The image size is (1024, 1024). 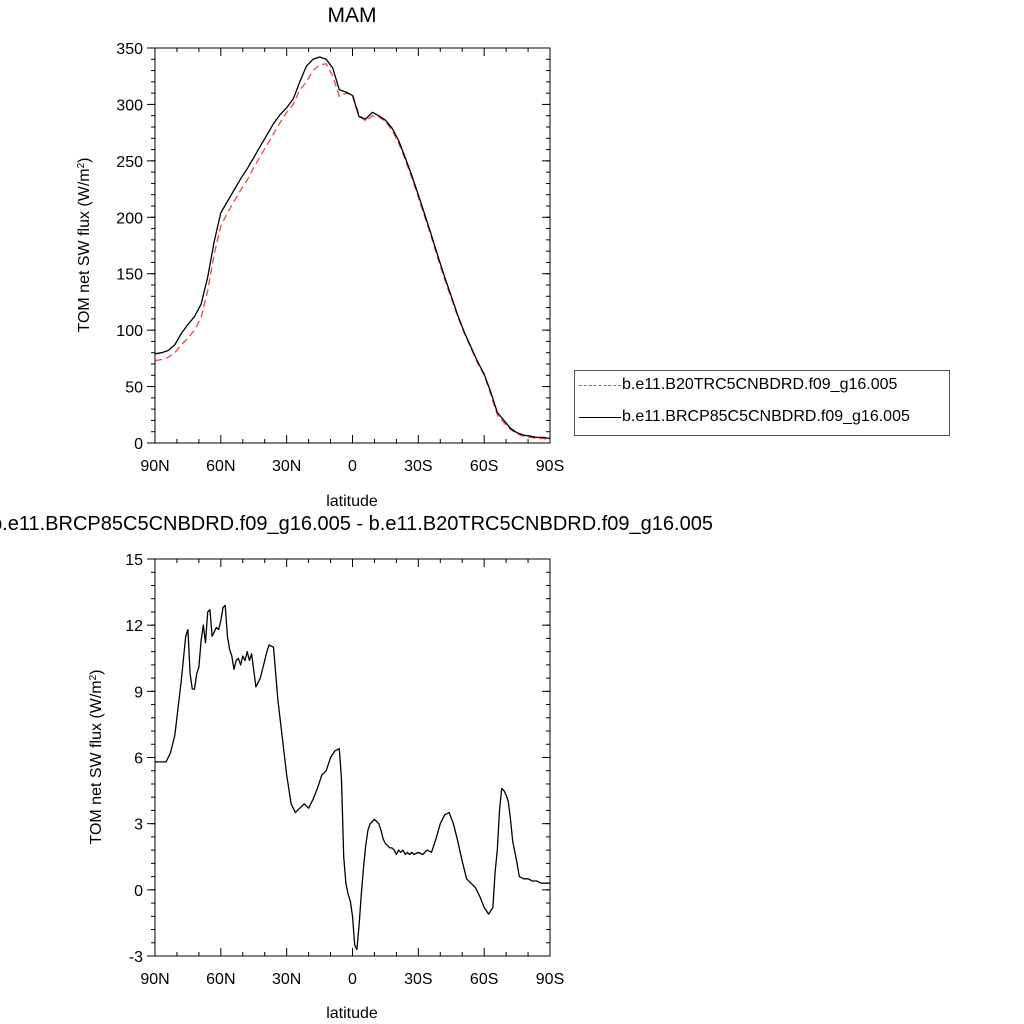 What do you see at coordinates (766, 416) in the screenshot?
I see `legend-label: b.e11.BRCP85C5CNBDRD.f09_g16.005` at bounding box center [766, 416].